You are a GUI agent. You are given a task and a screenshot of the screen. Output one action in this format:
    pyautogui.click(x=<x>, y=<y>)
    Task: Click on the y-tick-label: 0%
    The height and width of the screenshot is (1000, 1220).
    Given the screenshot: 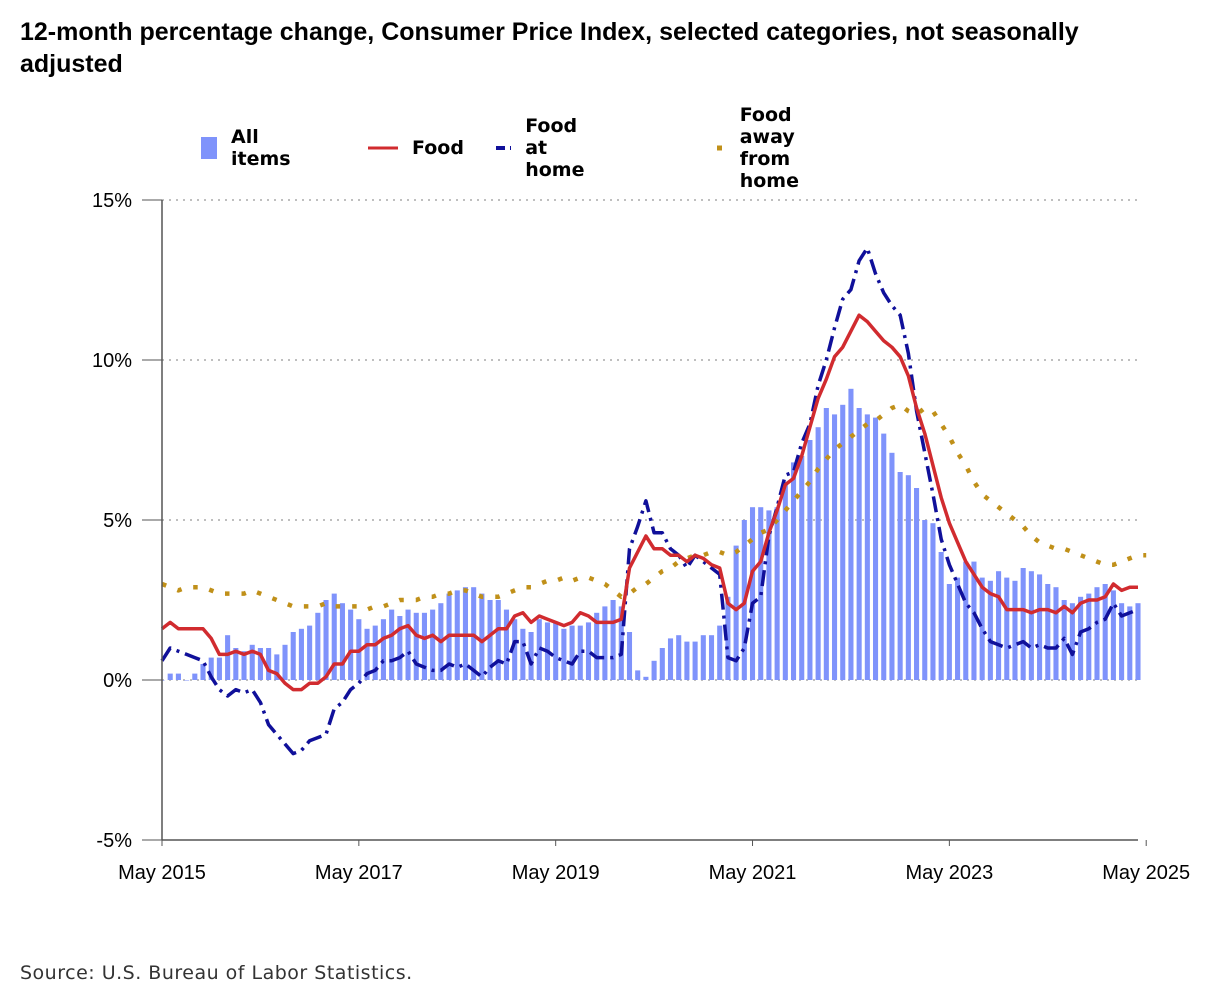 What is the action you would take?
    pyautogui.click(x=117, y=681)
    